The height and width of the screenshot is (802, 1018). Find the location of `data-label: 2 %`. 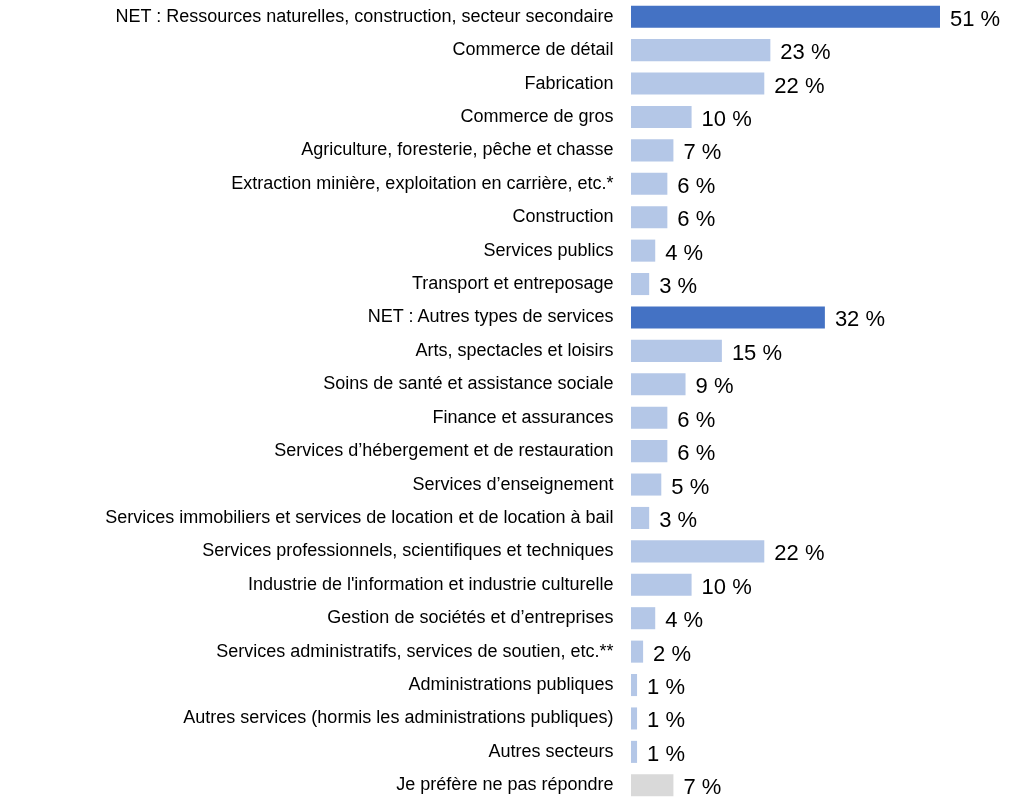

data-label: 2 % is located at coordinates (672, 653).